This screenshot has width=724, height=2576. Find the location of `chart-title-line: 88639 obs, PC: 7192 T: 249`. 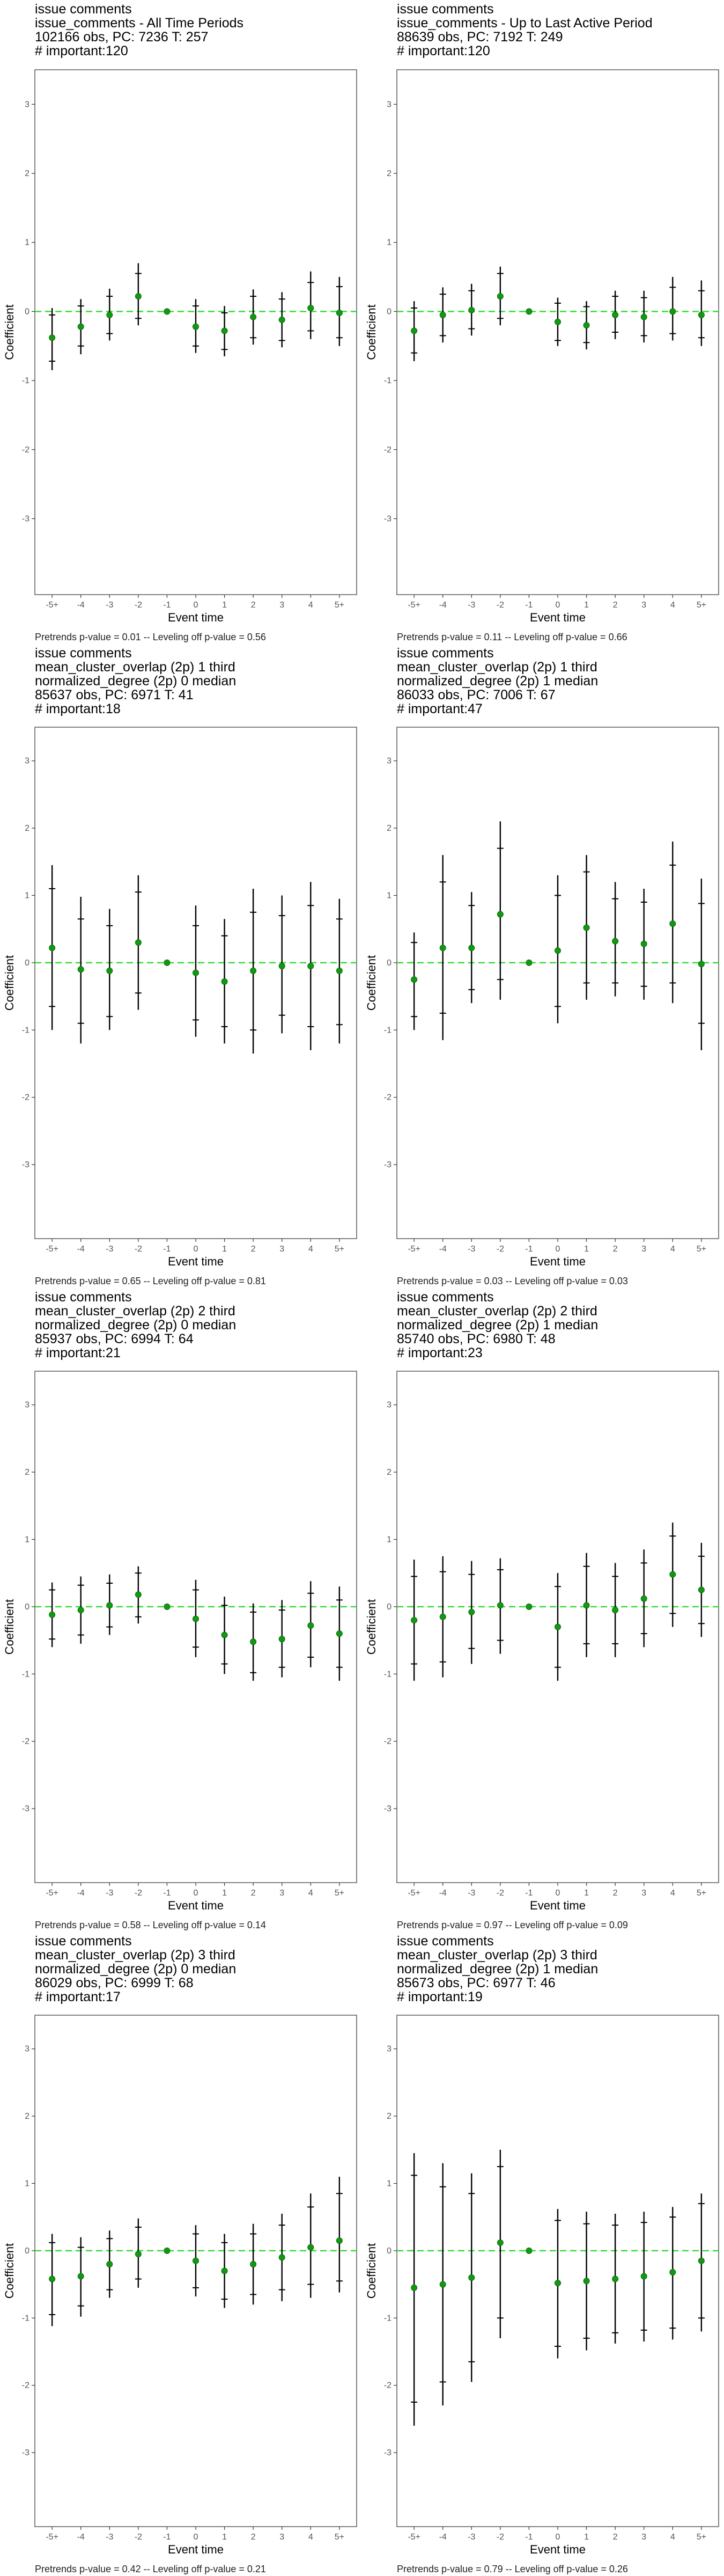

chart-title-line: 88639 obs, PC: 7192 T: 249 is located at coordinates (480, 37).